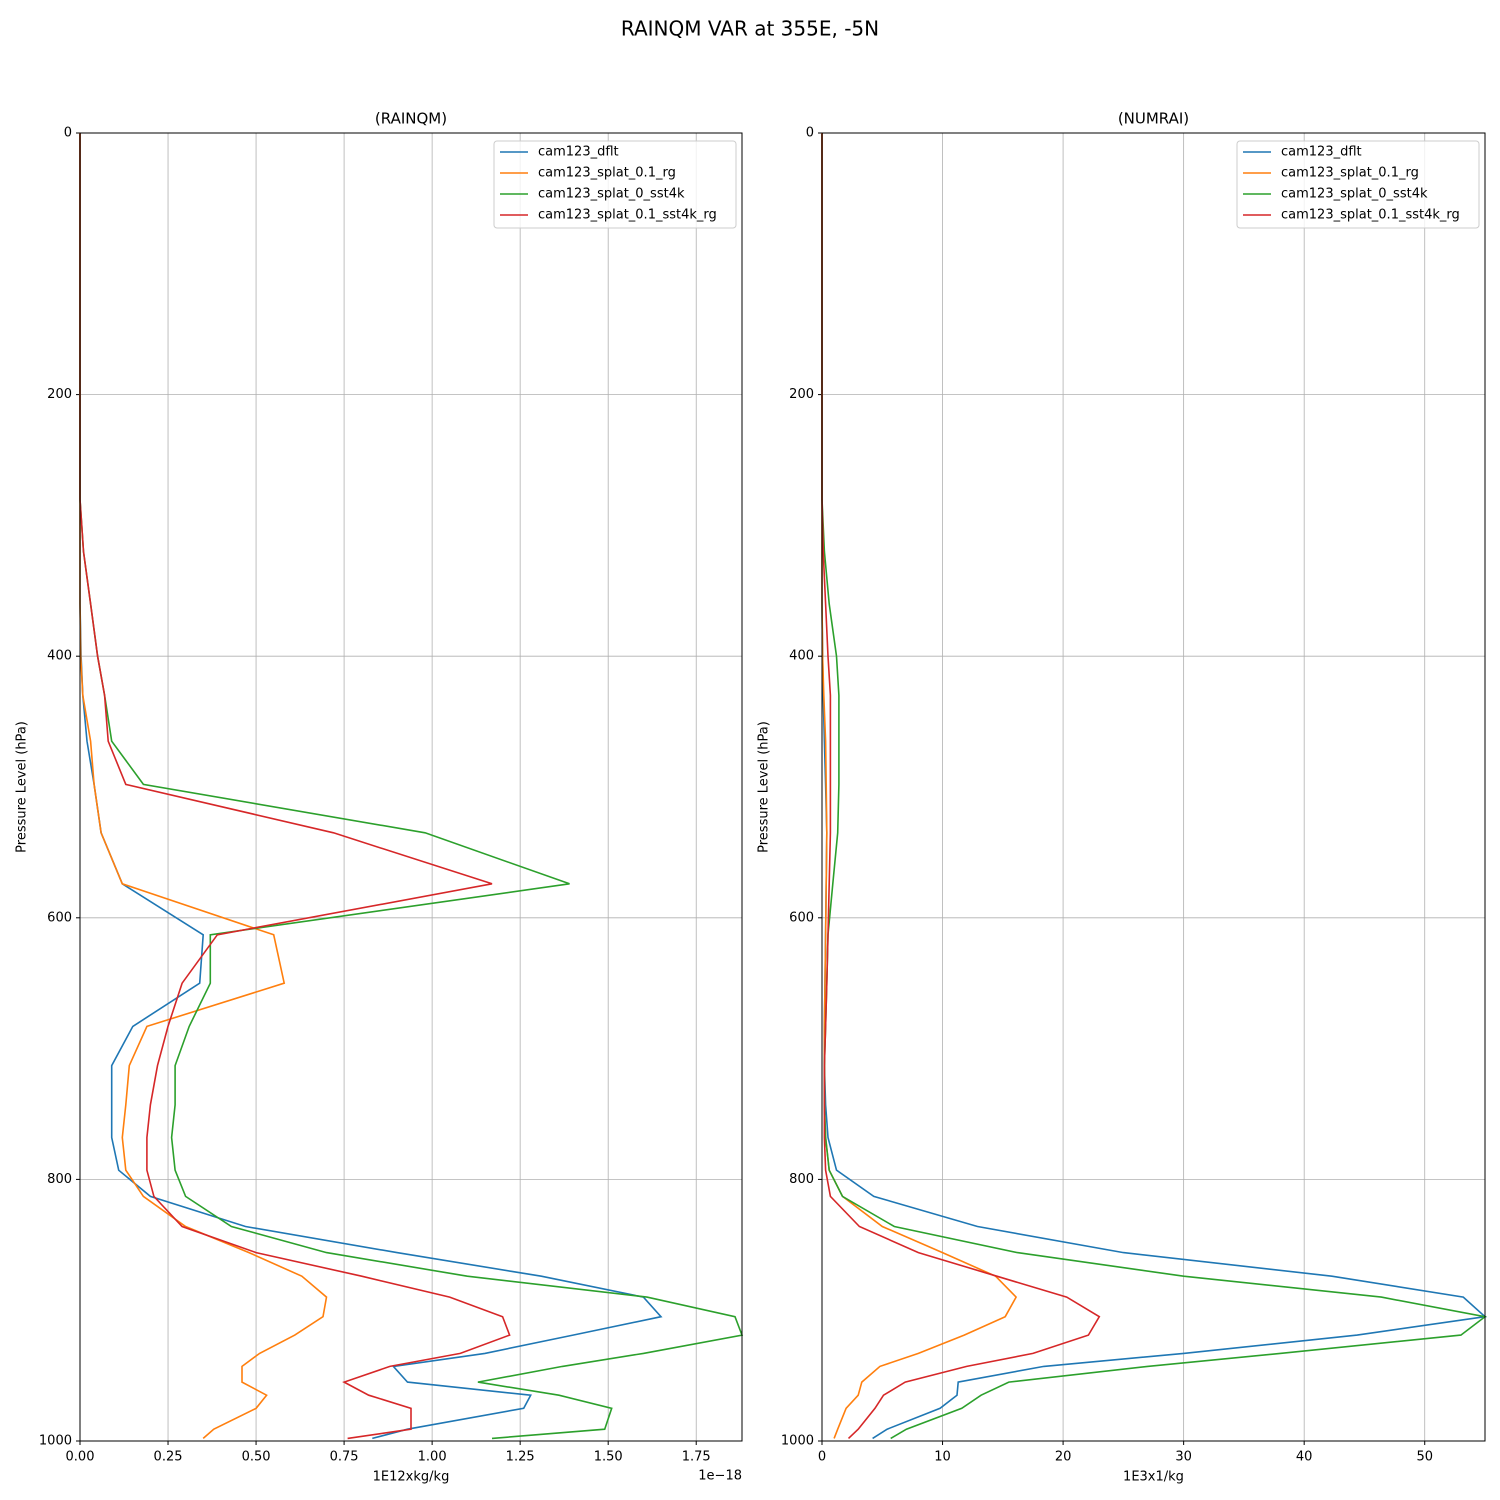 The height and width of the screenshot is (1500, 1500). I want to click on x-offset-label: 1e−18, so click(720, 1476).